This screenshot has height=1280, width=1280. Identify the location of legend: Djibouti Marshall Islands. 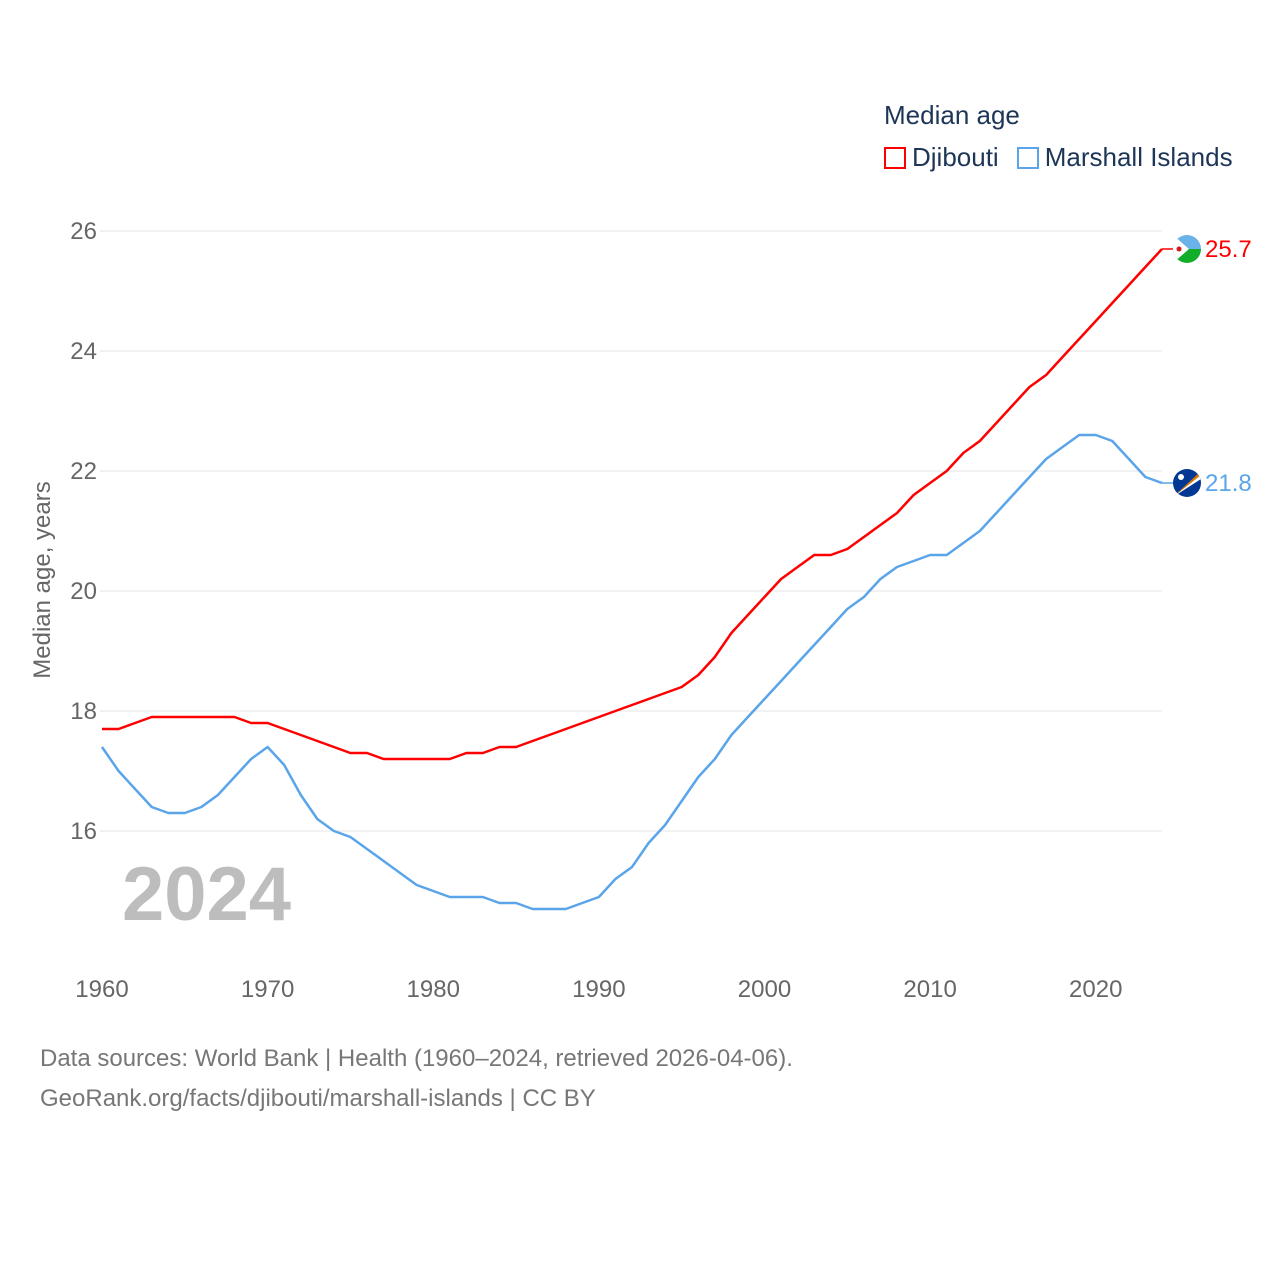
(1058, 157).